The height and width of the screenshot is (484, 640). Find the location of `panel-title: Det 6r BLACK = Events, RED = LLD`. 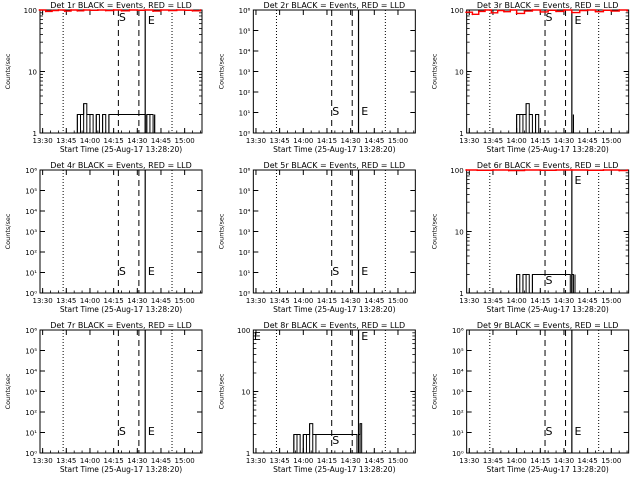

panel-title: Det 6r BLACK = Events, RED = LLD is located at coordinates (548, 165).